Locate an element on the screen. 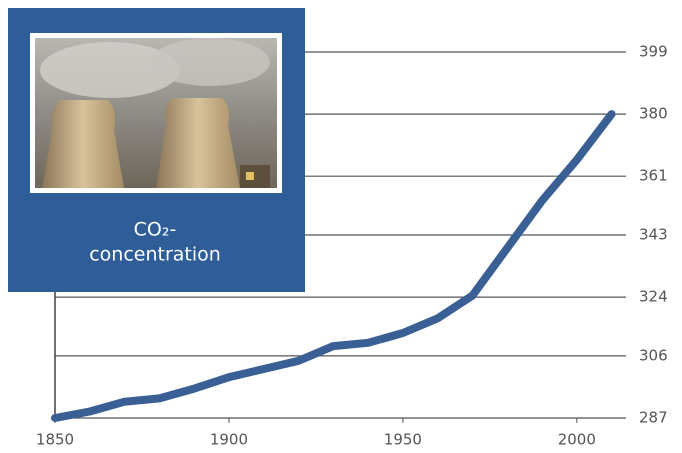 This screenshot has width=682, height=453. inset-title-line: CO₂- is located at coordinates (155, 230).